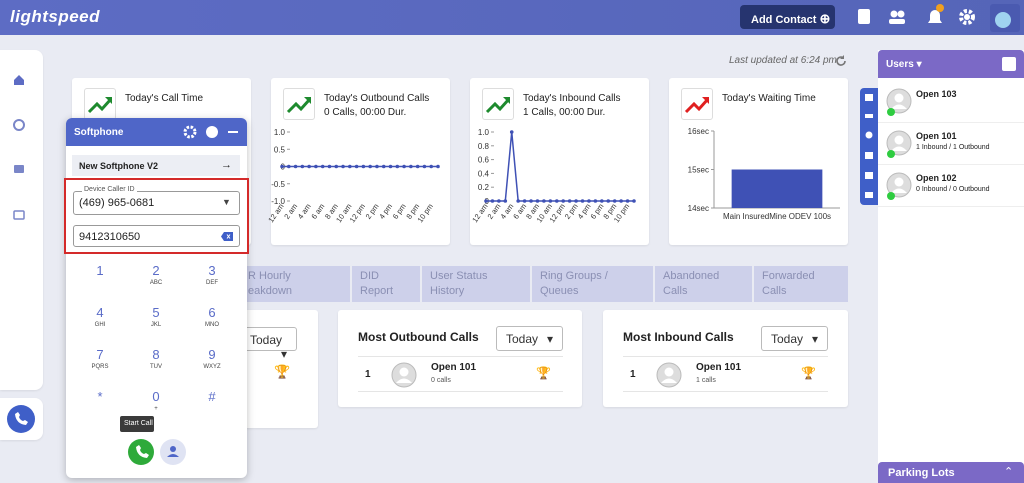 This screenshot has height=483, width=1024. Describe the element at coordinates (377, 98) in the screenshot. I see `stat-title: Today's Outbound Calls` at that location.